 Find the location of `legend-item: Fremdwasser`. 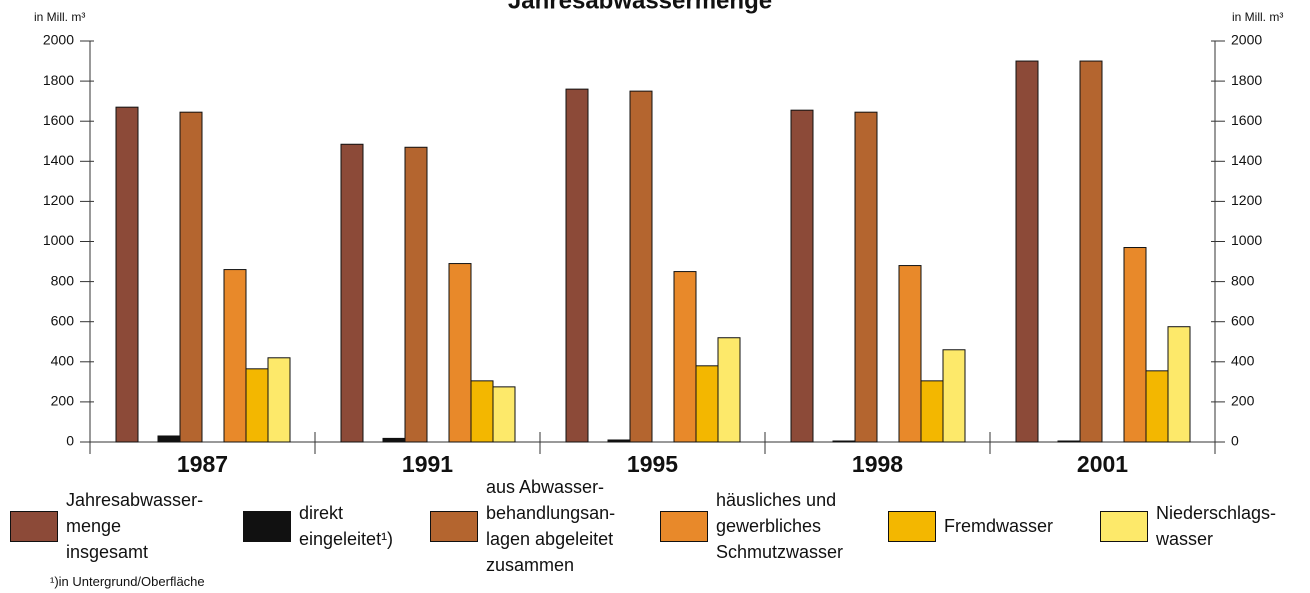

legend-item: Fremdwasser is located at coordinates (970, 526).